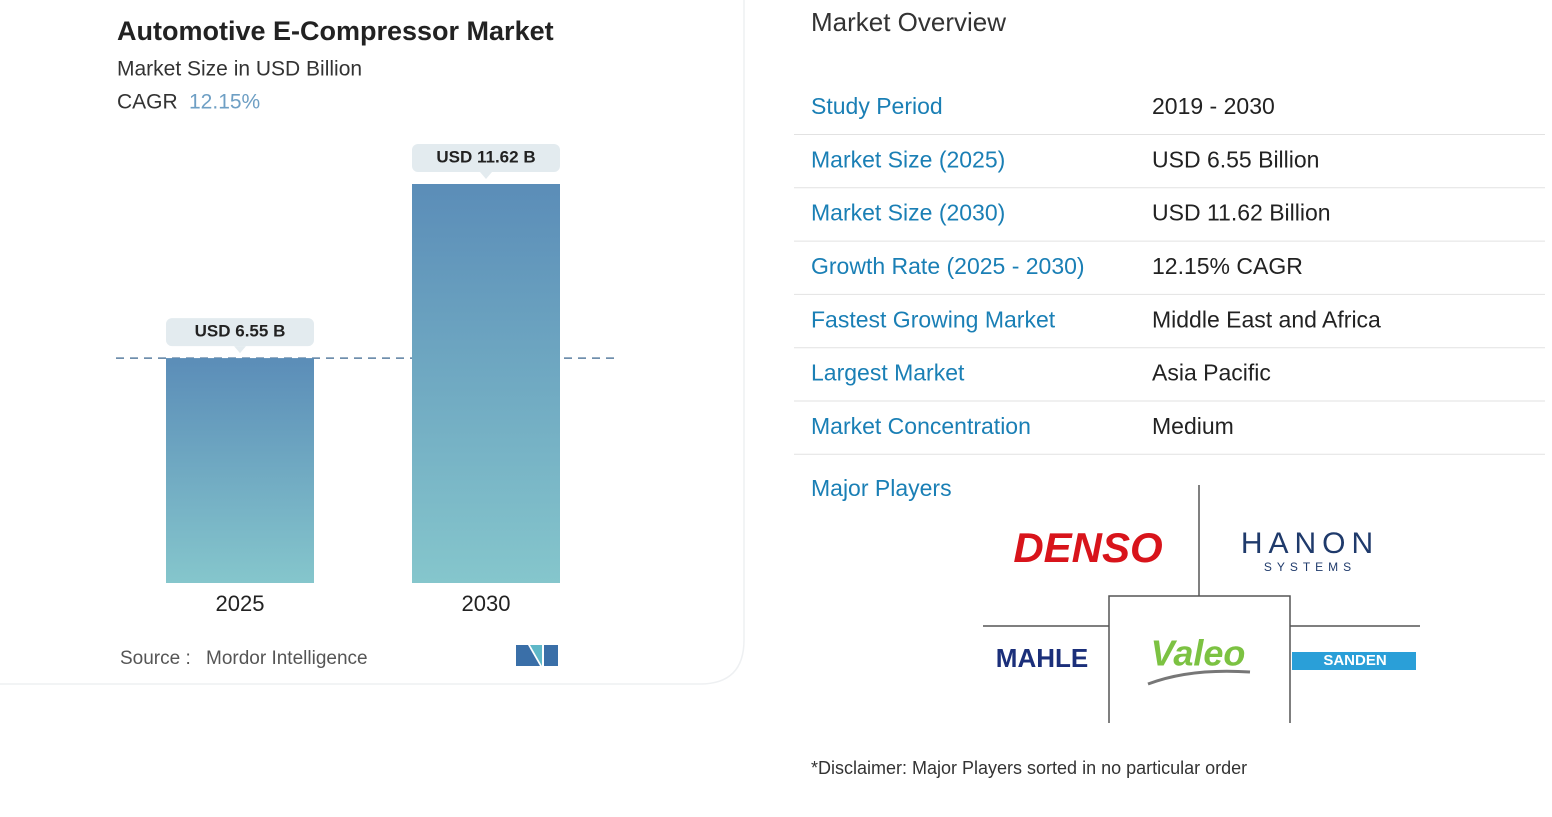 Image resolution: width=1552 pixels, height=817 pixels. I want to click on row-label: Market Size (2030), so click(908, 213).